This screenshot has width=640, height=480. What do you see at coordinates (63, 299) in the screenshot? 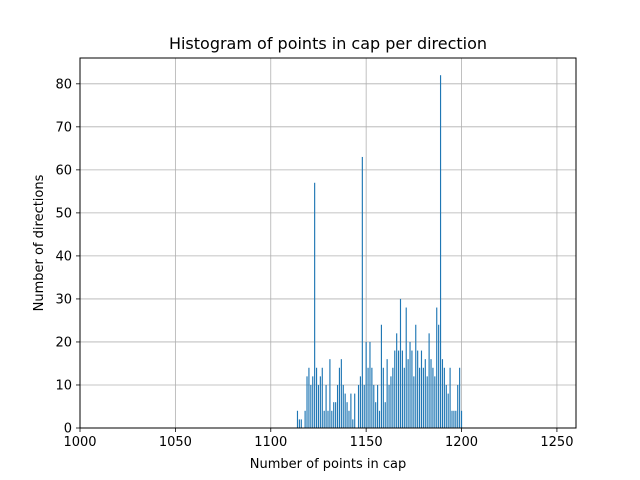
I see `y-tick-label: 30` at bounding box center [63, 299].